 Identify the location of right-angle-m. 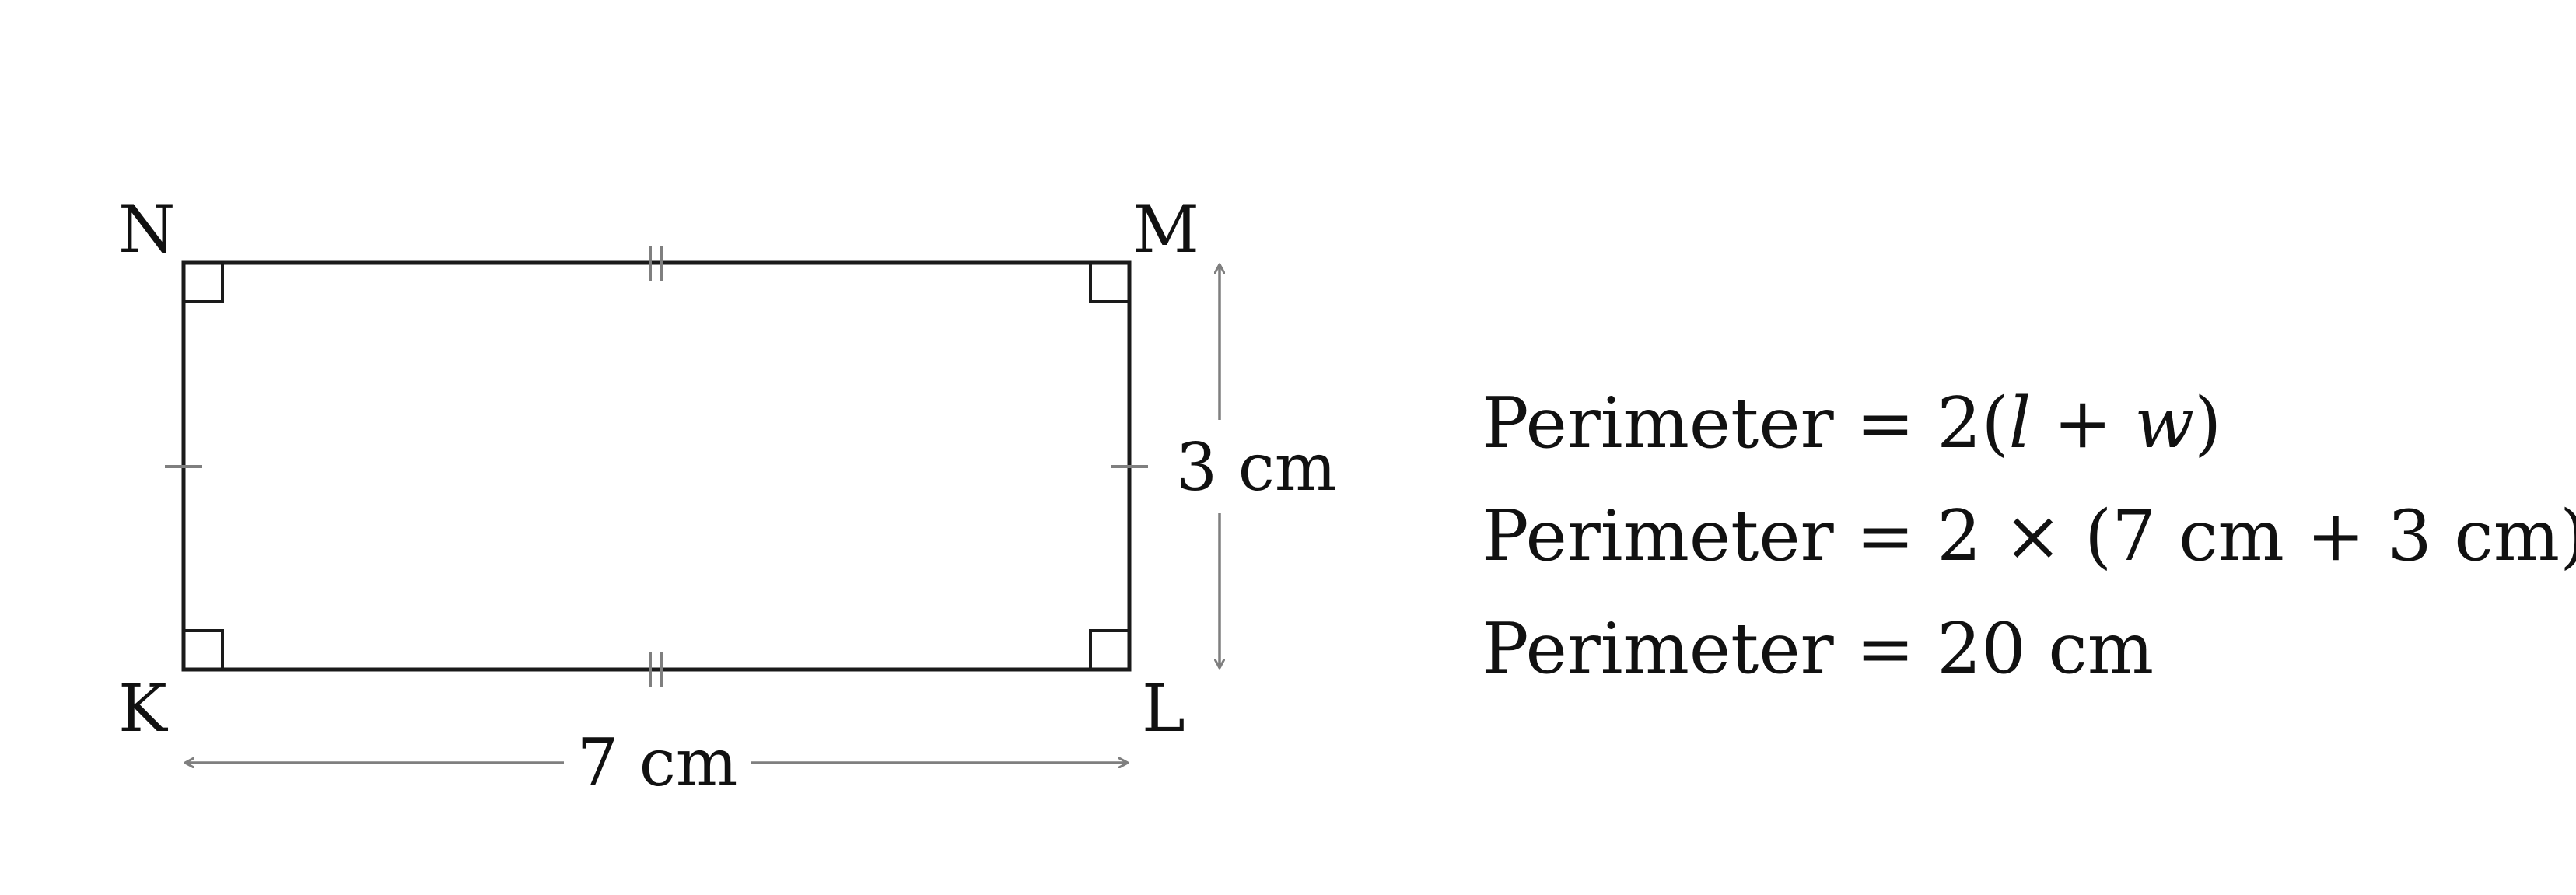
(1109, 283).